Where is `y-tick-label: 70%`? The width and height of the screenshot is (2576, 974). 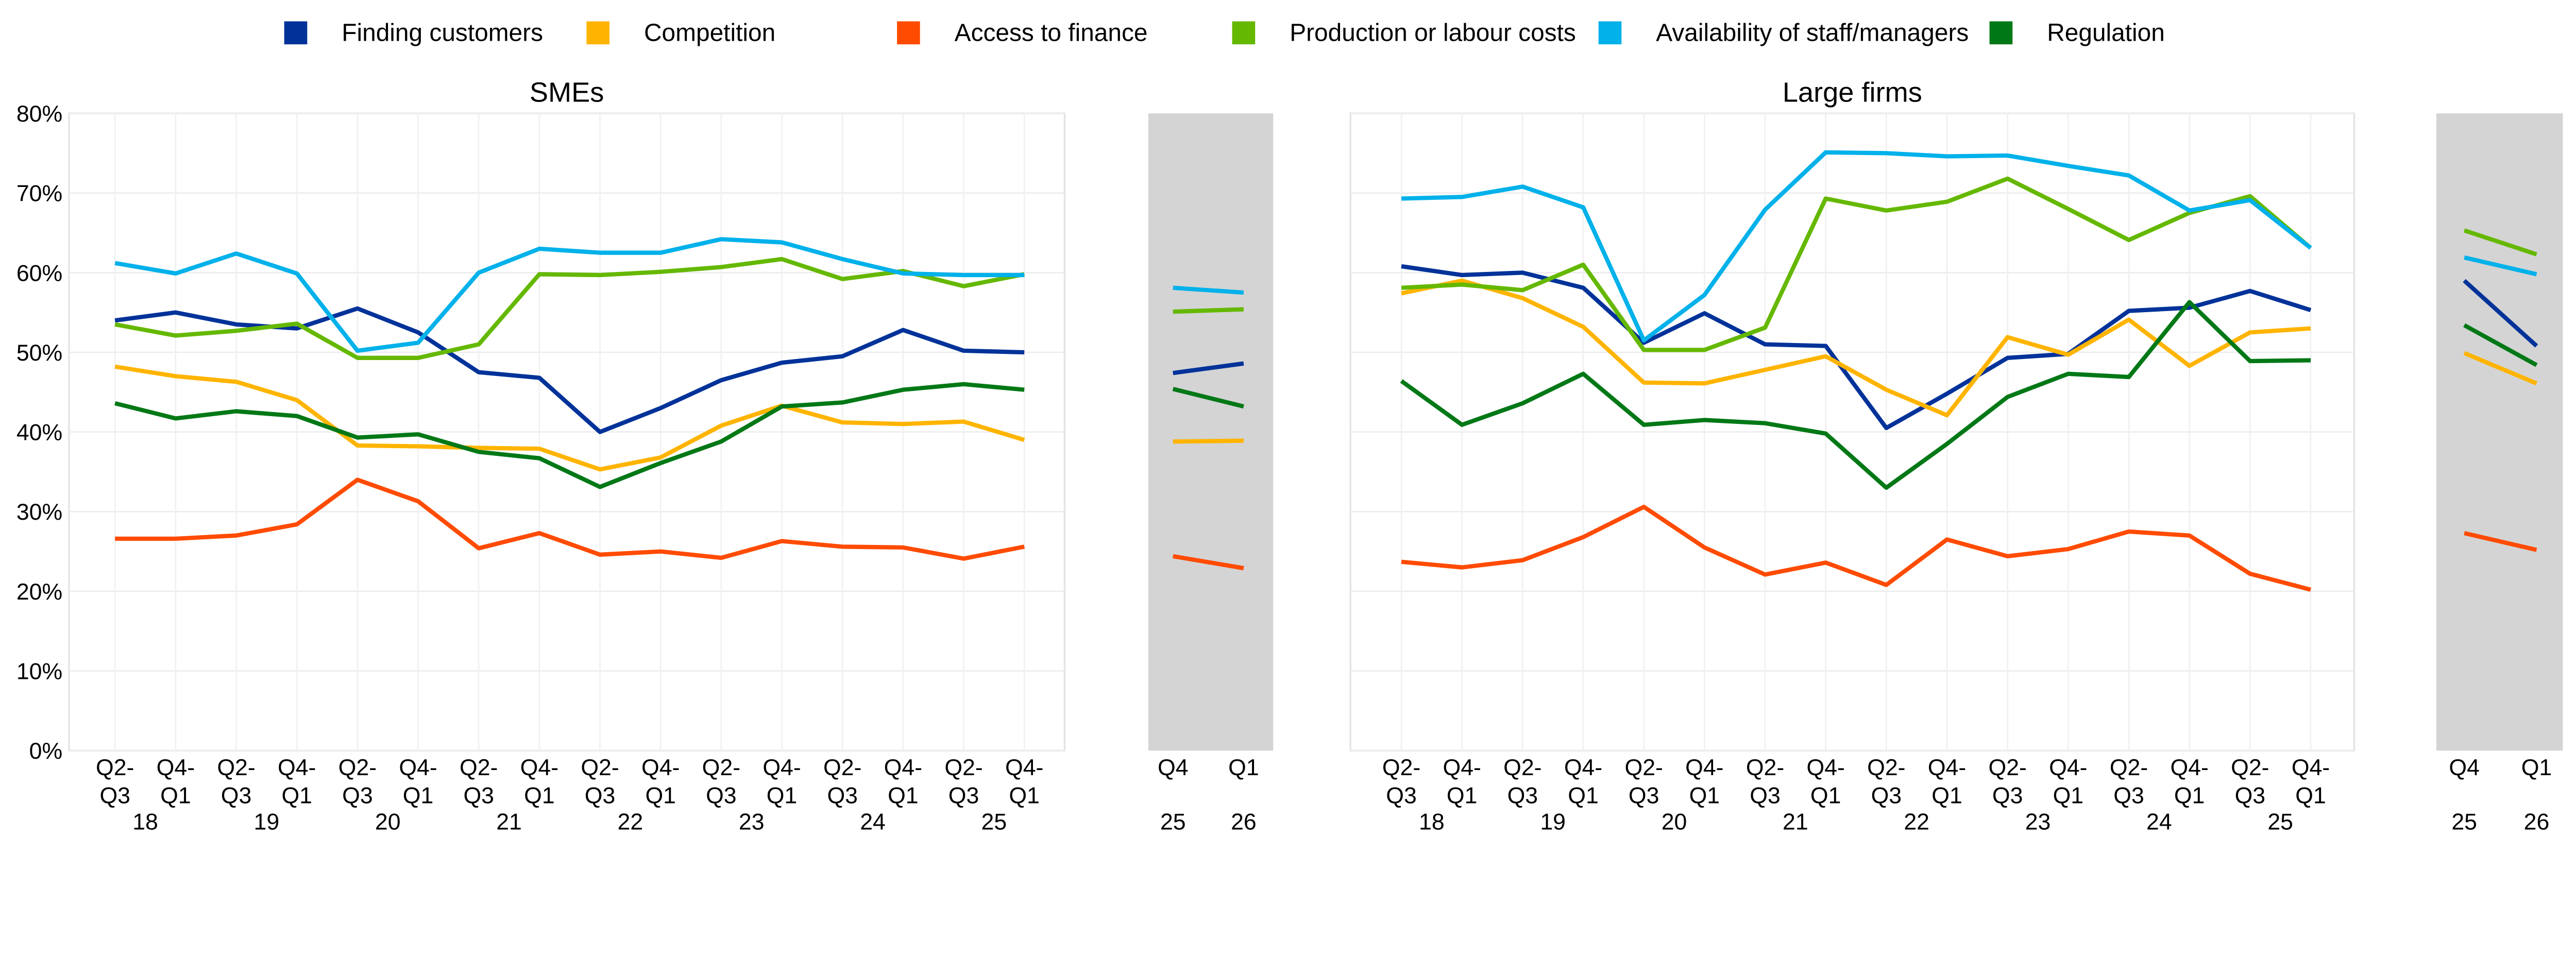 y-tick-label: 70% is located at coordinates (39, 194).